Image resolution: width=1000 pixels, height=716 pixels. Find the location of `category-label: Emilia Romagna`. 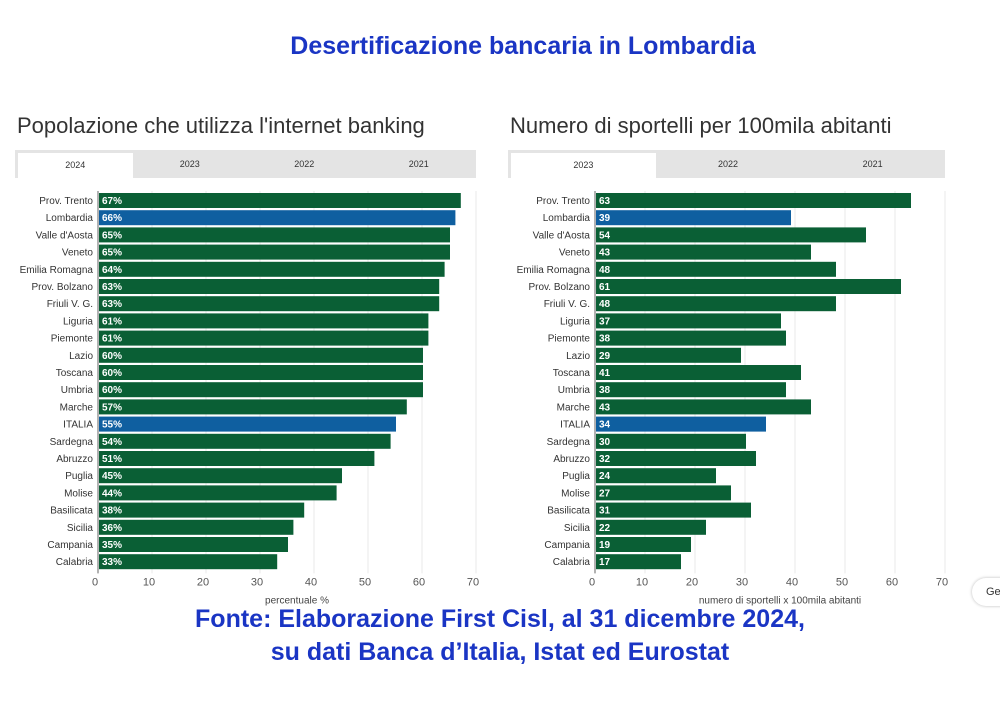

category-label: Emilia Romagna is located at coordinates (554, 270).